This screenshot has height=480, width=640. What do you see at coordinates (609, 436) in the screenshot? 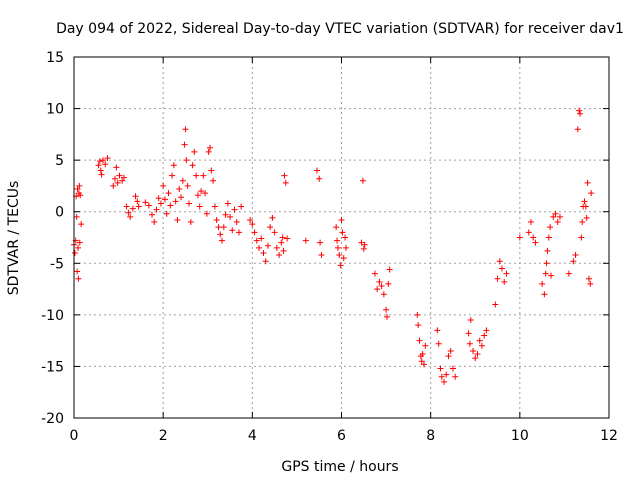
I see `x-tick-label: 12` at bounding box center [609, 436].